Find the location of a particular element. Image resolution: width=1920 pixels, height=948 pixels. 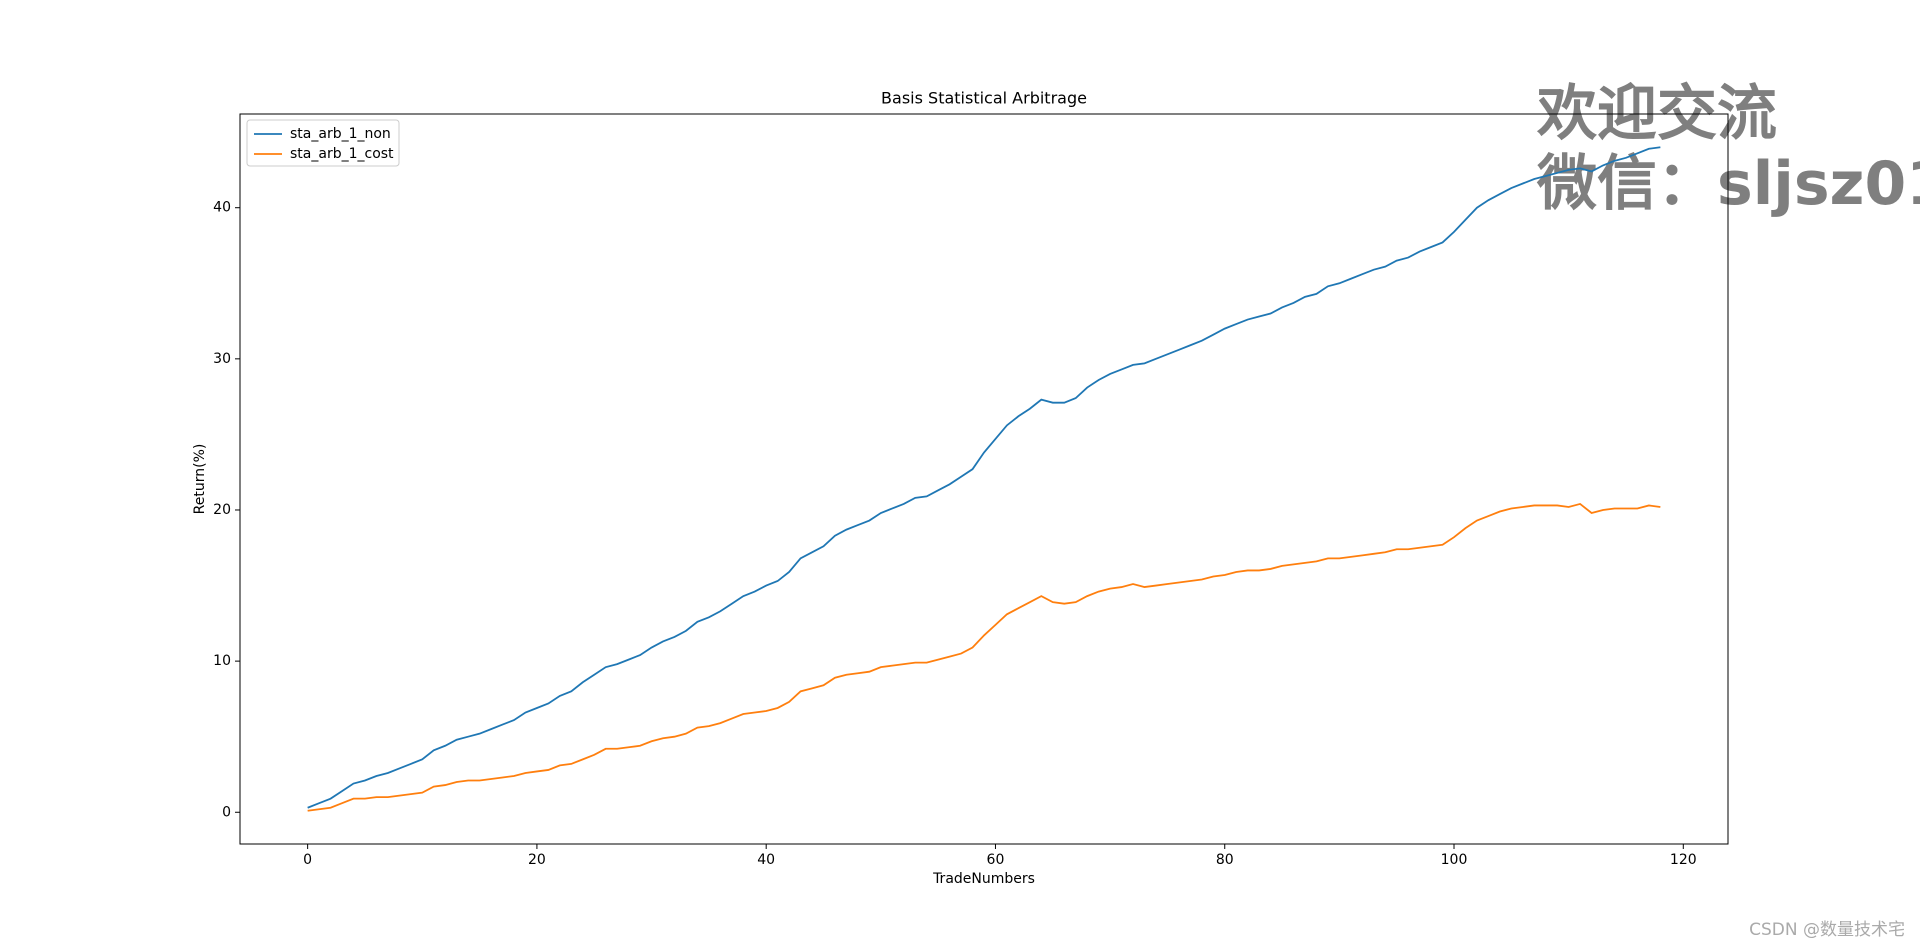

y-tick-label: 40 is located at coordinates (222, 208).